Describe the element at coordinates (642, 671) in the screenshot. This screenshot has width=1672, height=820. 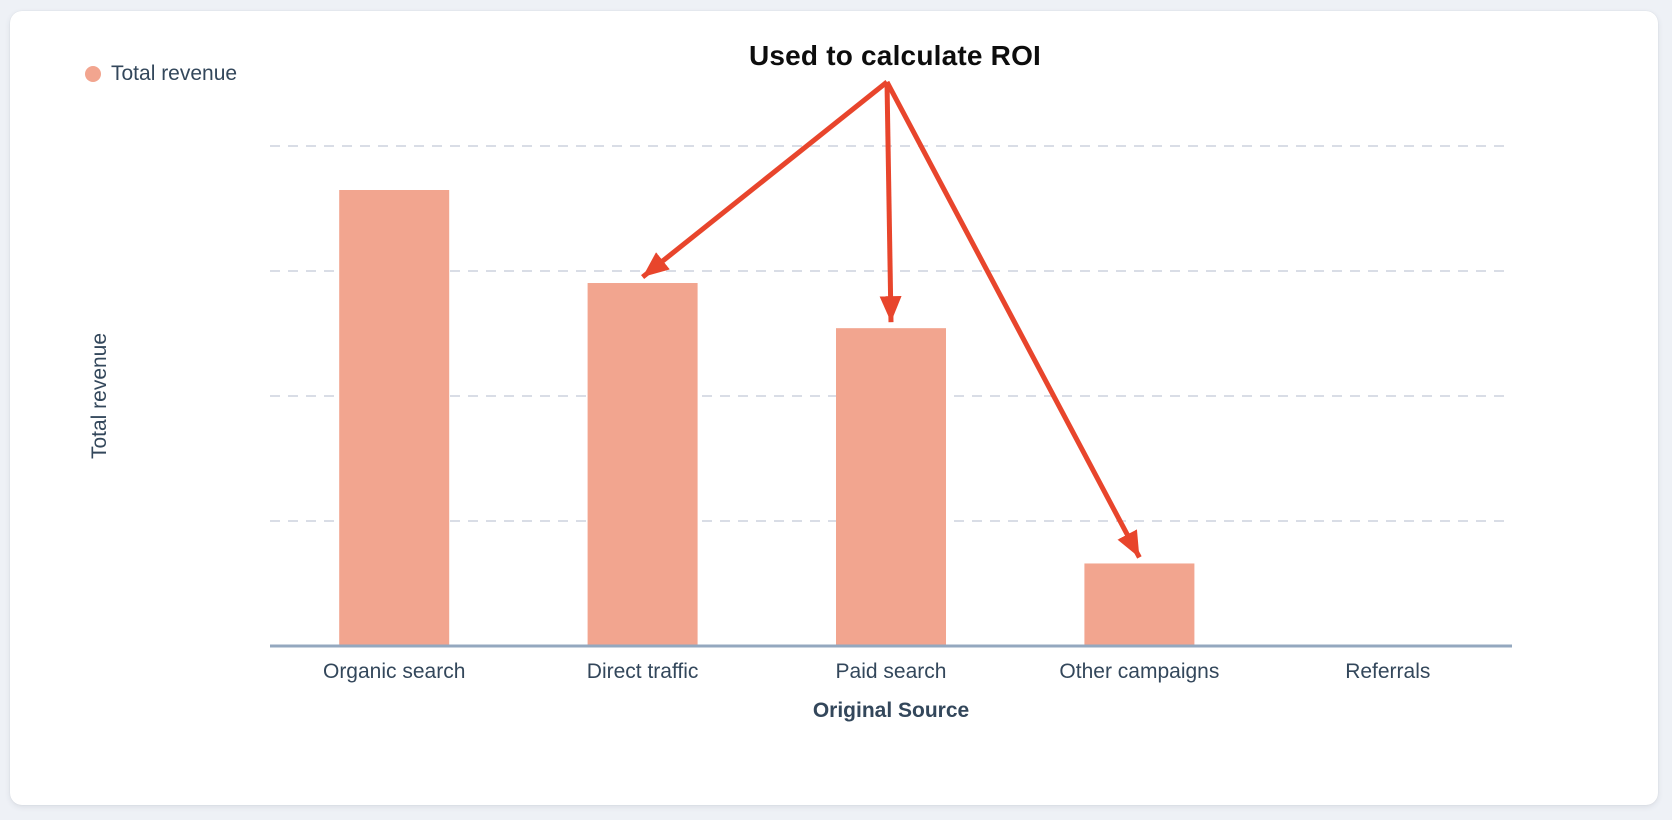
I see `x-axis-label-direct-traffic: Direct traffic` at that location.